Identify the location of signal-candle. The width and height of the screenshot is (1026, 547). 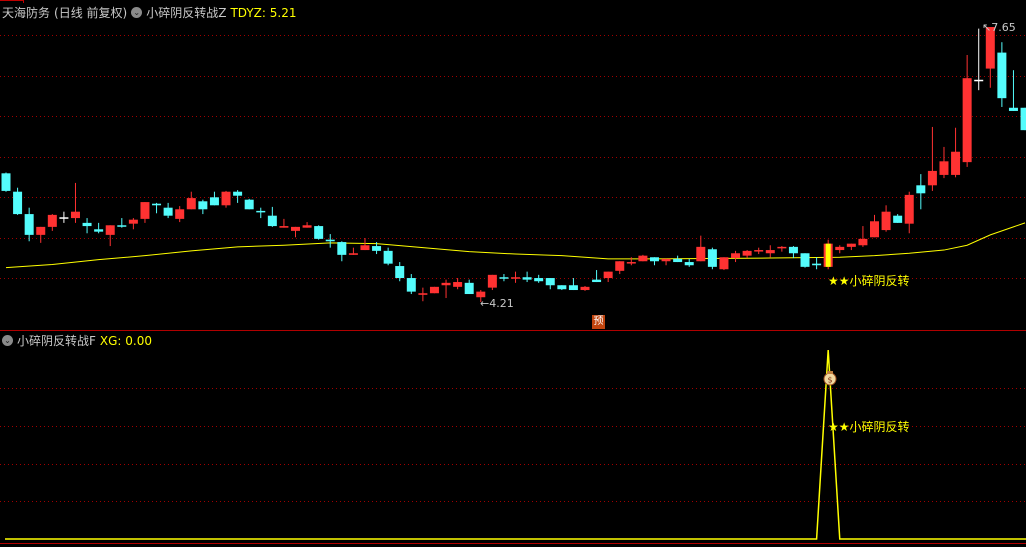
(828, 254).